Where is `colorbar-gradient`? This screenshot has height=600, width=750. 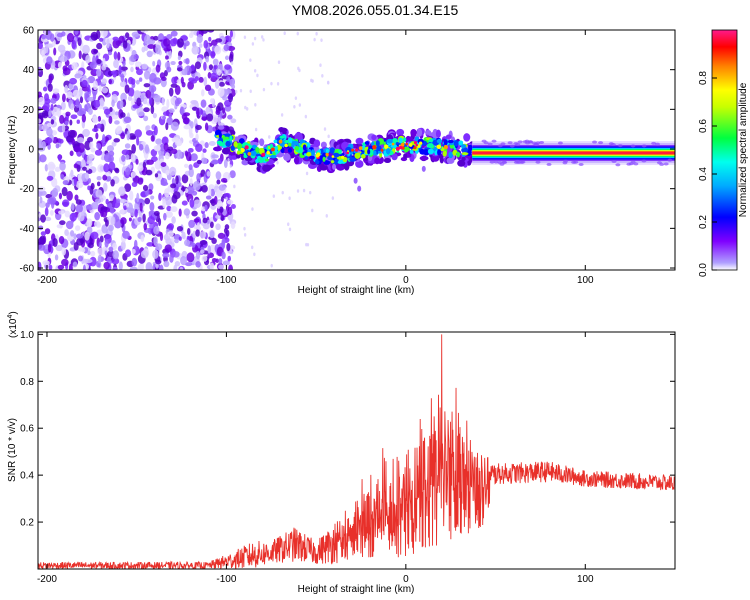
colorbar-gradient is located at coordinates (724, 150).